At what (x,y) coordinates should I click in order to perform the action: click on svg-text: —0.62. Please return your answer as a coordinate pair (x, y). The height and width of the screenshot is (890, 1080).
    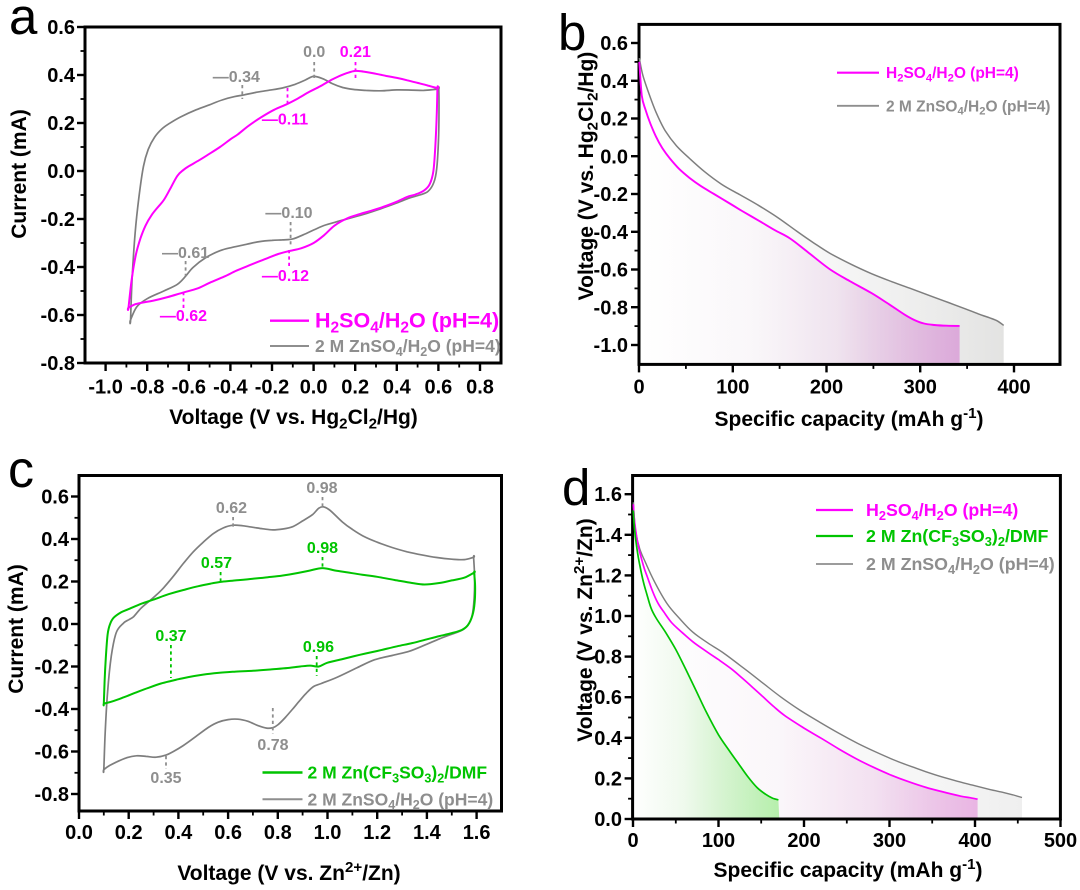
    Looking at the image, I should click on (183, 316).